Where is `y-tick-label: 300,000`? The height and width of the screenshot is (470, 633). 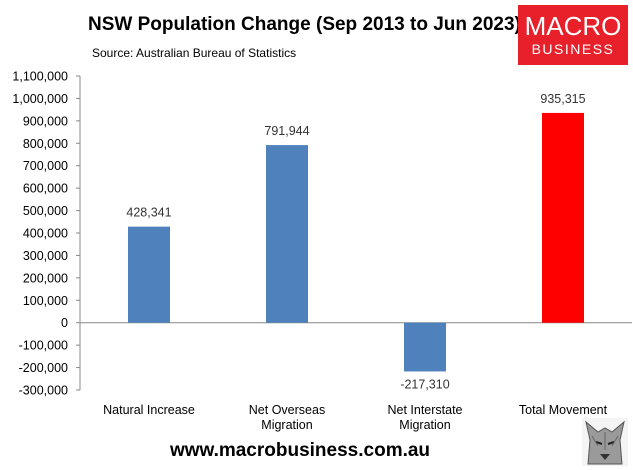
y-tick-label: 300,000 is located at coordinates (45, 256).